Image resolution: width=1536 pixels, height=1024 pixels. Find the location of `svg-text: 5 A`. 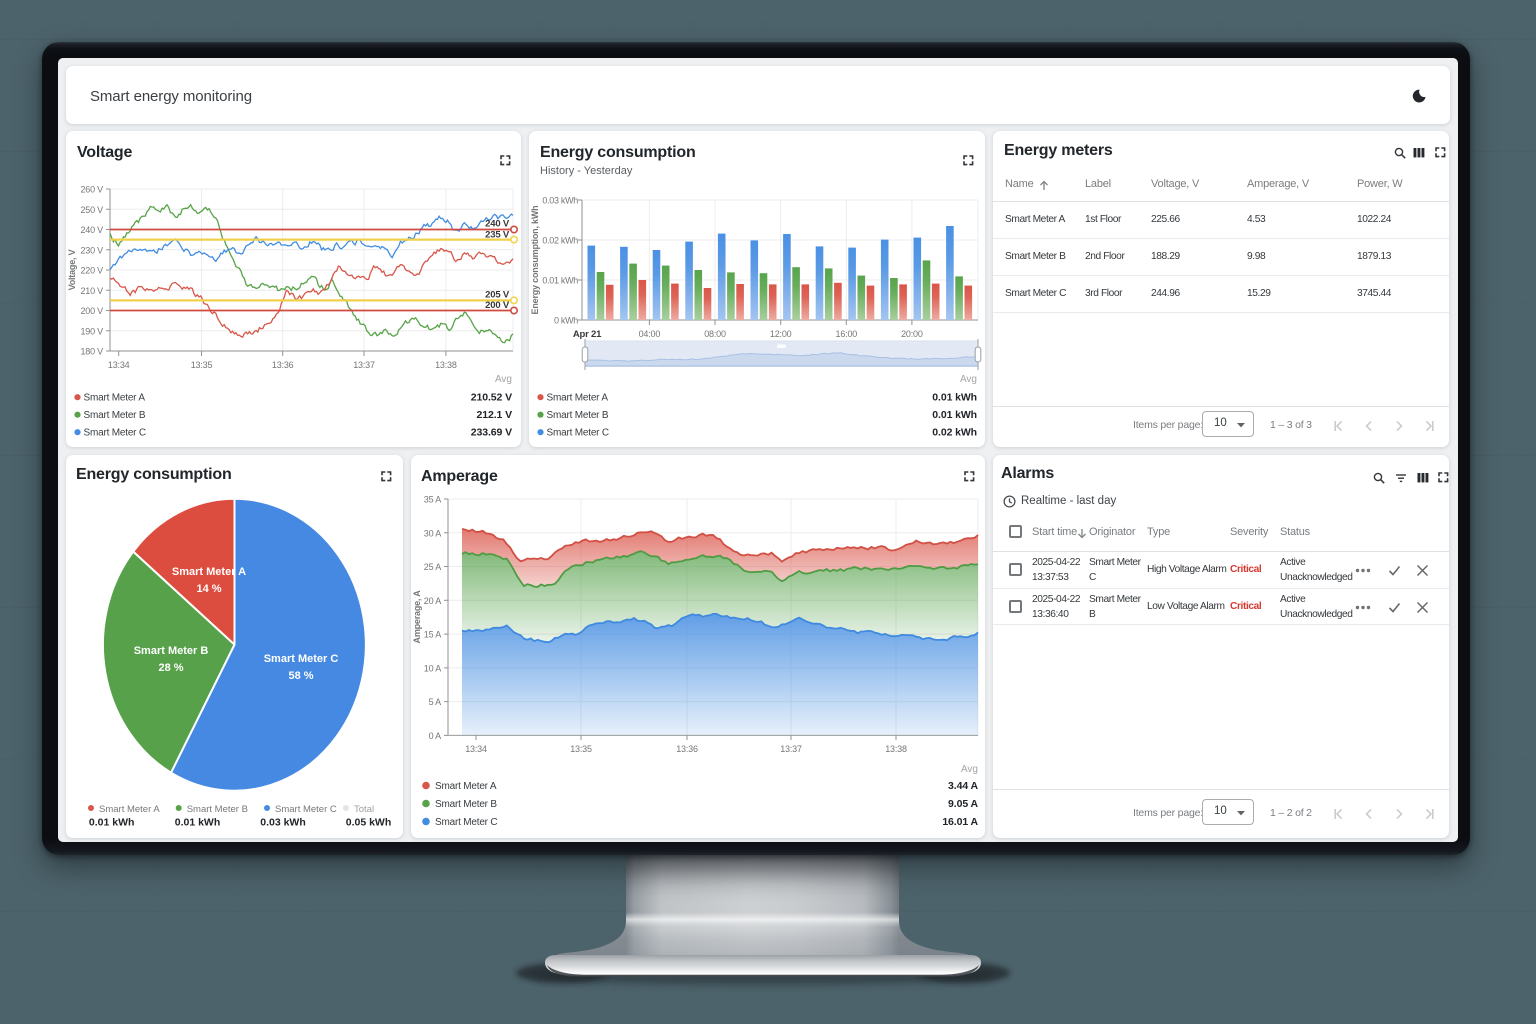

svg-text: 5 A is located at coordinates (435, 702).